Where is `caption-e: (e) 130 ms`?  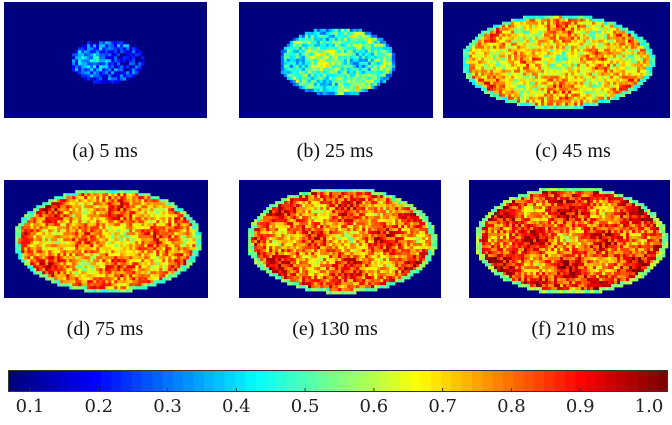 caption-e: (e) 130 ms is located at coordinates (335, 329).